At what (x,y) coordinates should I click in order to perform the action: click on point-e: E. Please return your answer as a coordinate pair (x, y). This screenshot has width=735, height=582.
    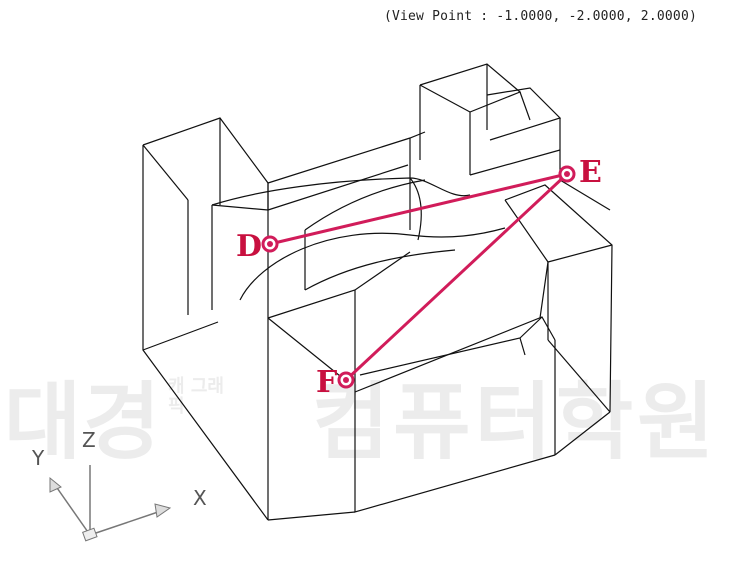
    Looking at the image, I should click on (580, 172).